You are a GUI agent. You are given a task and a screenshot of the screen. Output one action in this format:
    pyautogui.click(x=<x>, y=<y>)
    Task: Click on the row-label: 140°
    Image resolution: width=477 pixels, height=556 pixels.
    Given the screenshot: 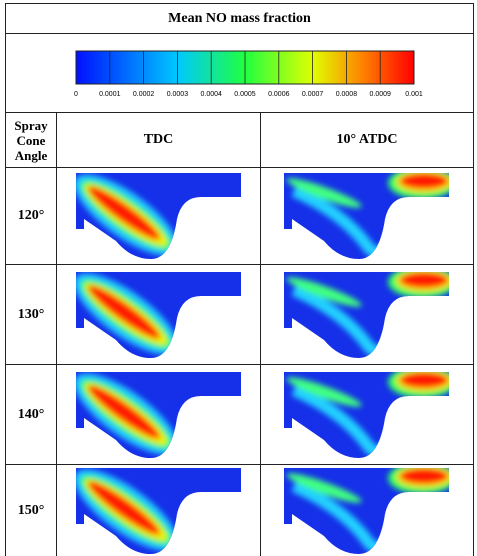 What is the action you would take?
    pyautogui.click(x=31, y=414)
    